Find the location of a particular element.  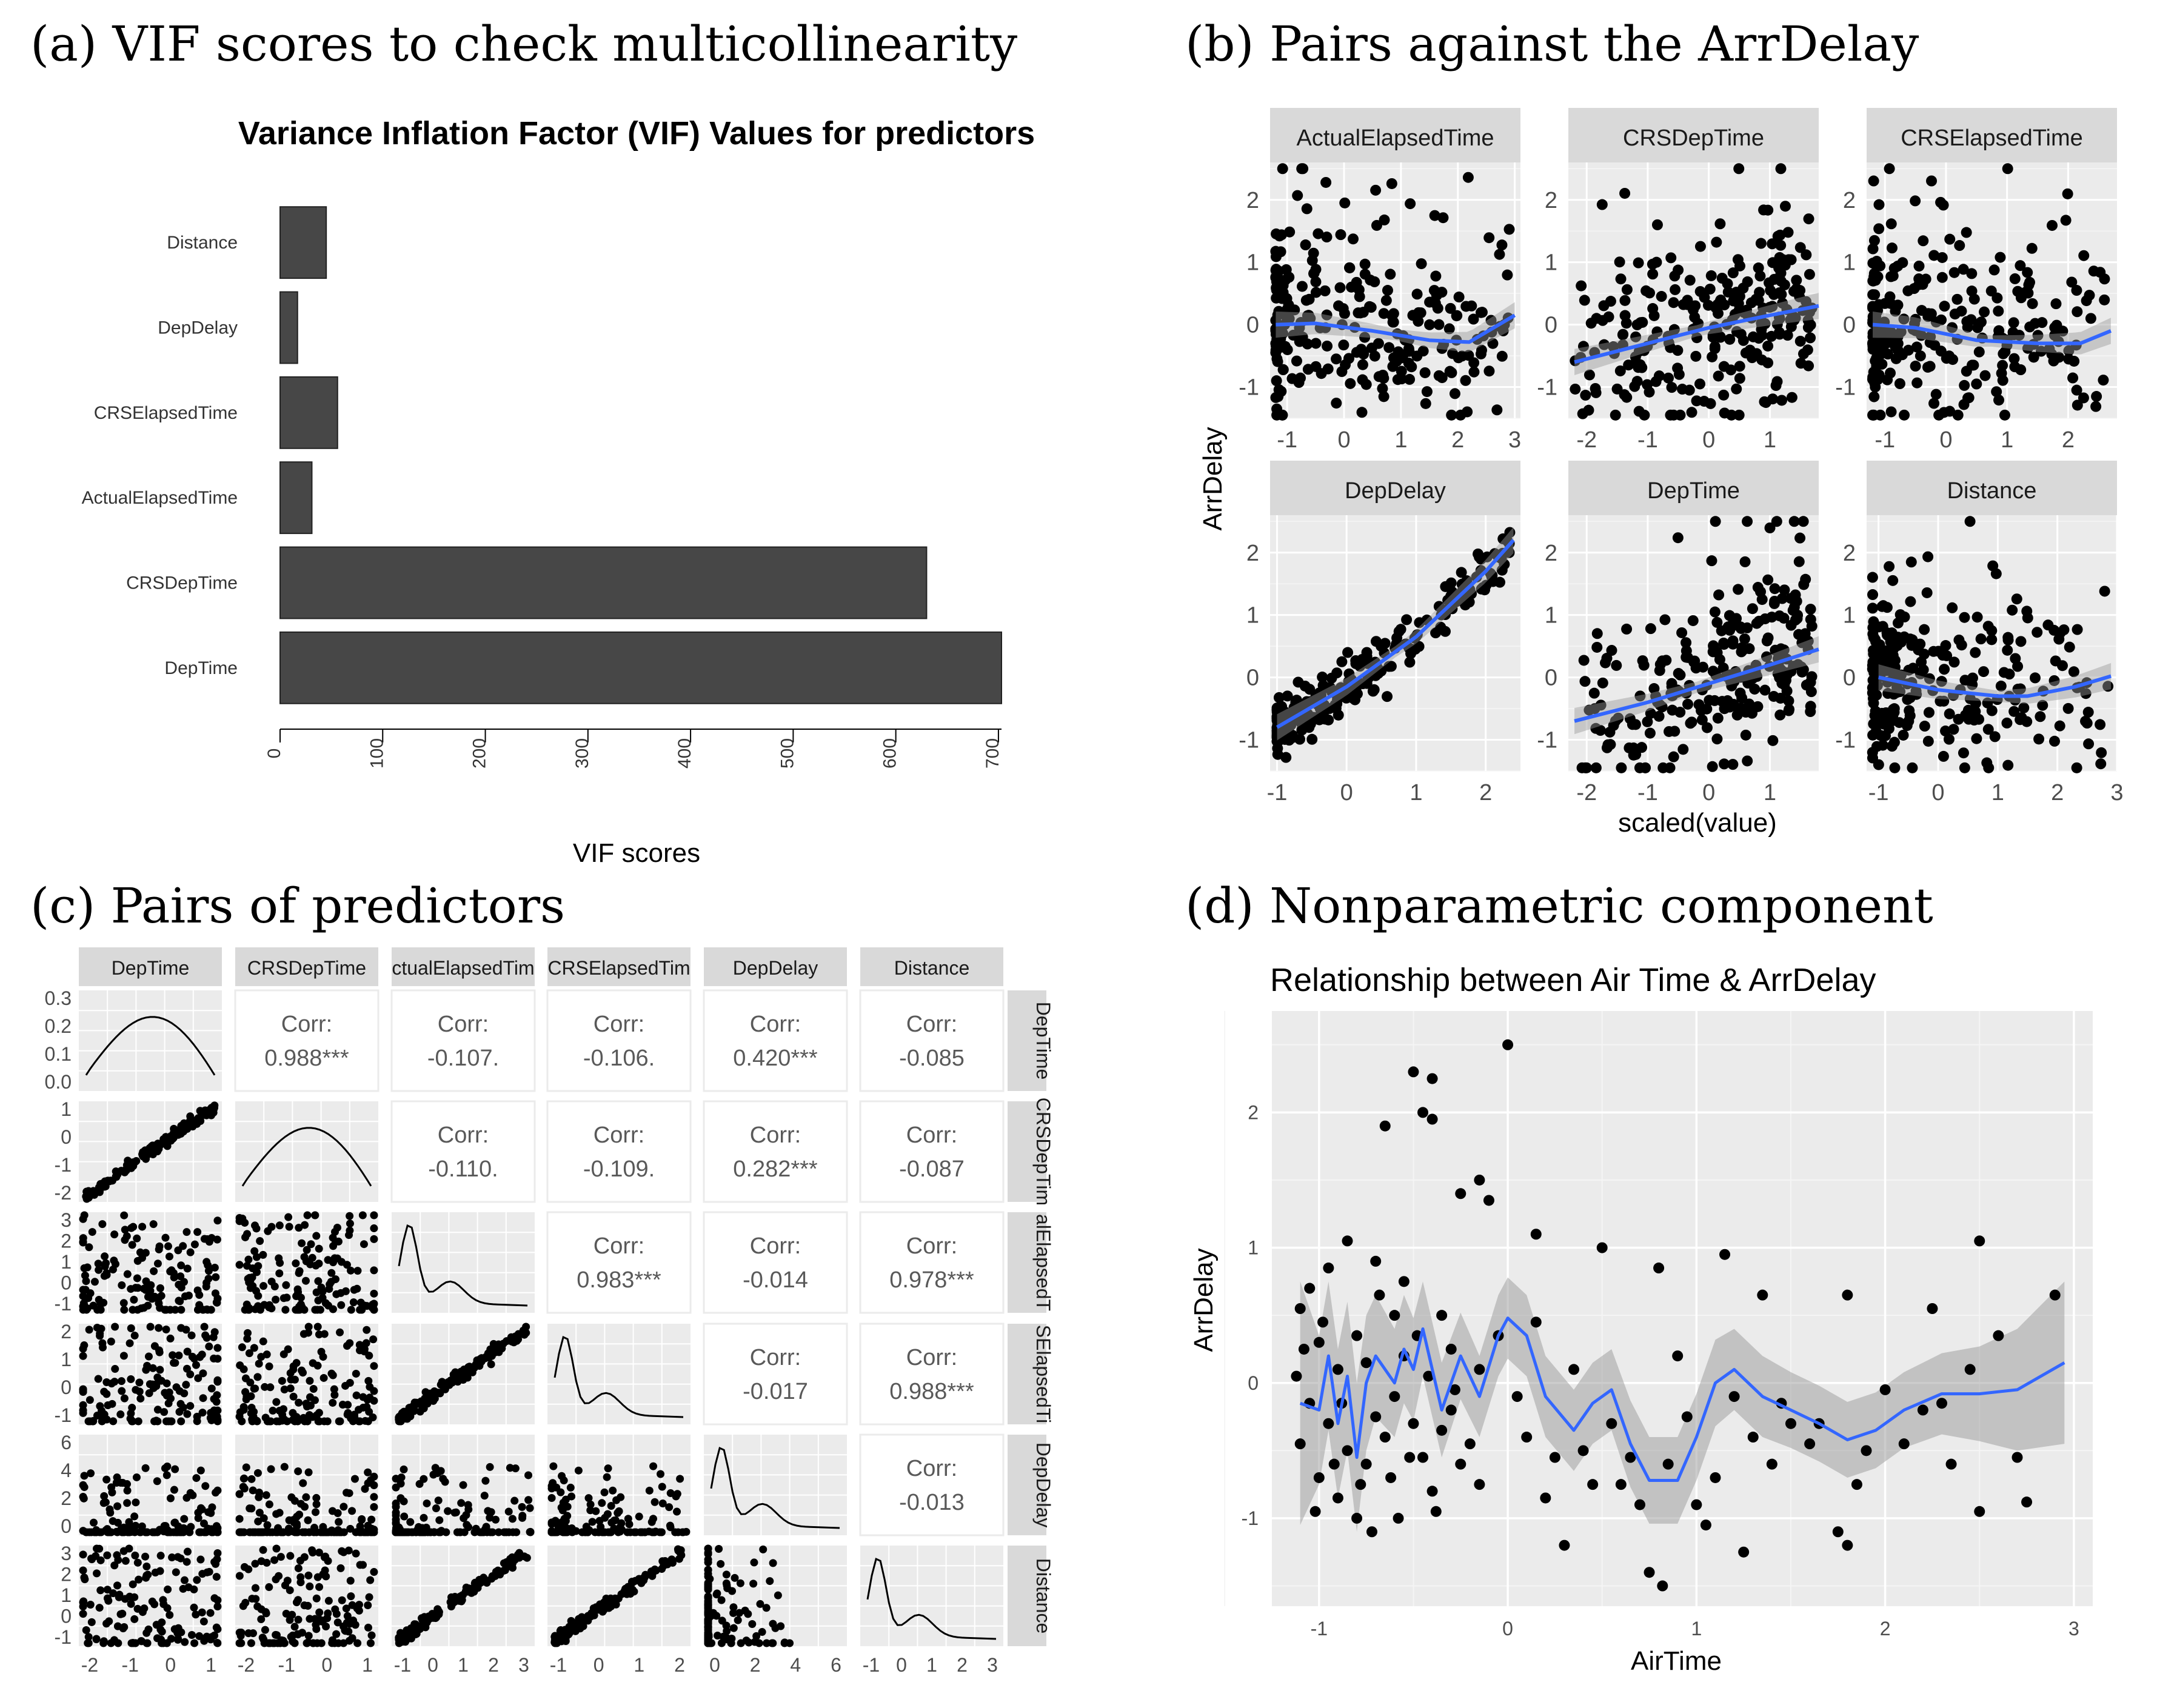

x-tick-label: 3 is located at coordinates (1515, 440).